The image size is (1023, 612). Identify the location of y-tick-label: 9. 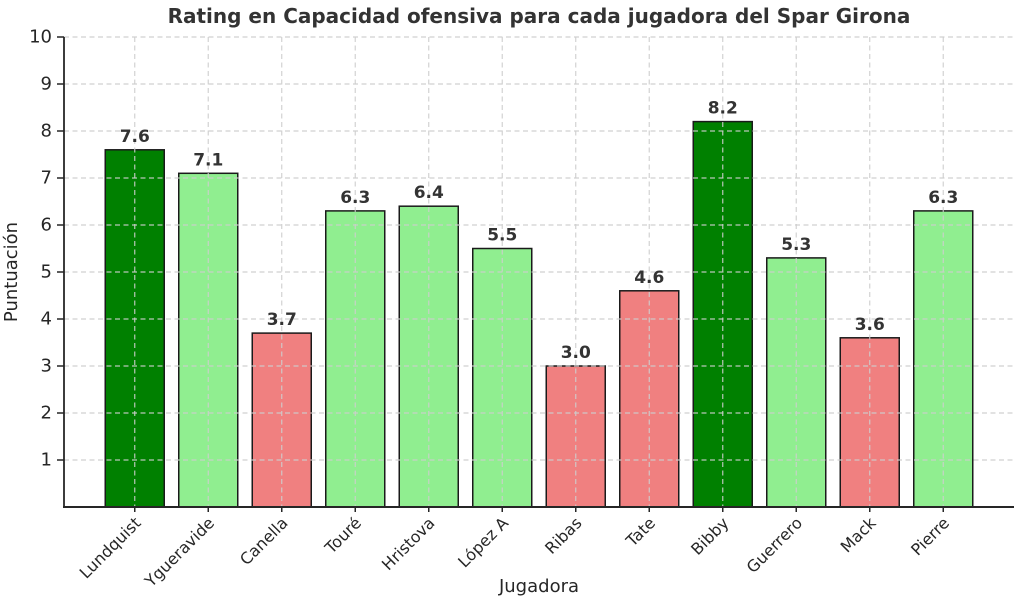
(46, 84).